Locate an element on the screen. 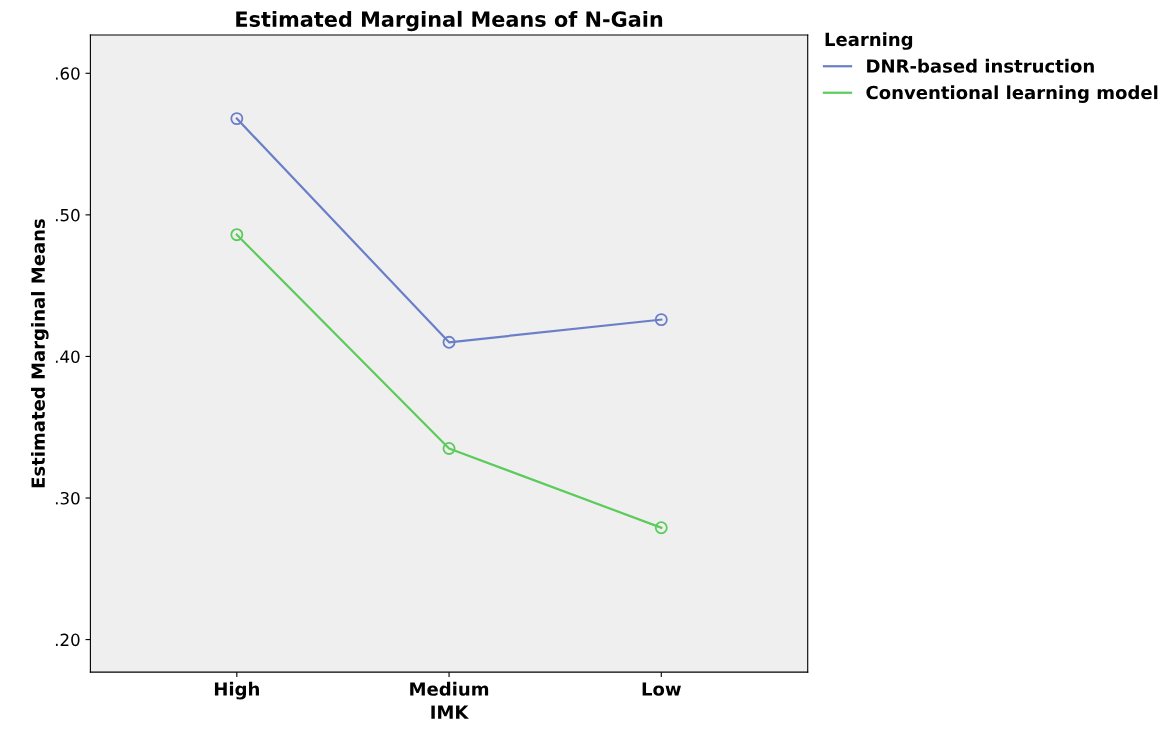 The height and width of the screenshot is (746, 1174). x-tick-label: Medium is located at coordinates (449, 688).